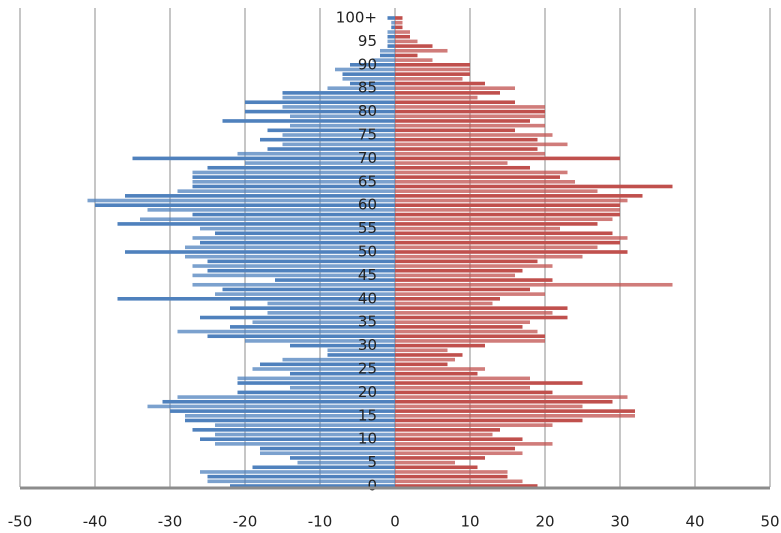 Image resolution: width=781 pixels, height=533 pixels. Describe the element at coordinates (367, 205) in the screenshot. I see `y-tick-label: 60` at that location.